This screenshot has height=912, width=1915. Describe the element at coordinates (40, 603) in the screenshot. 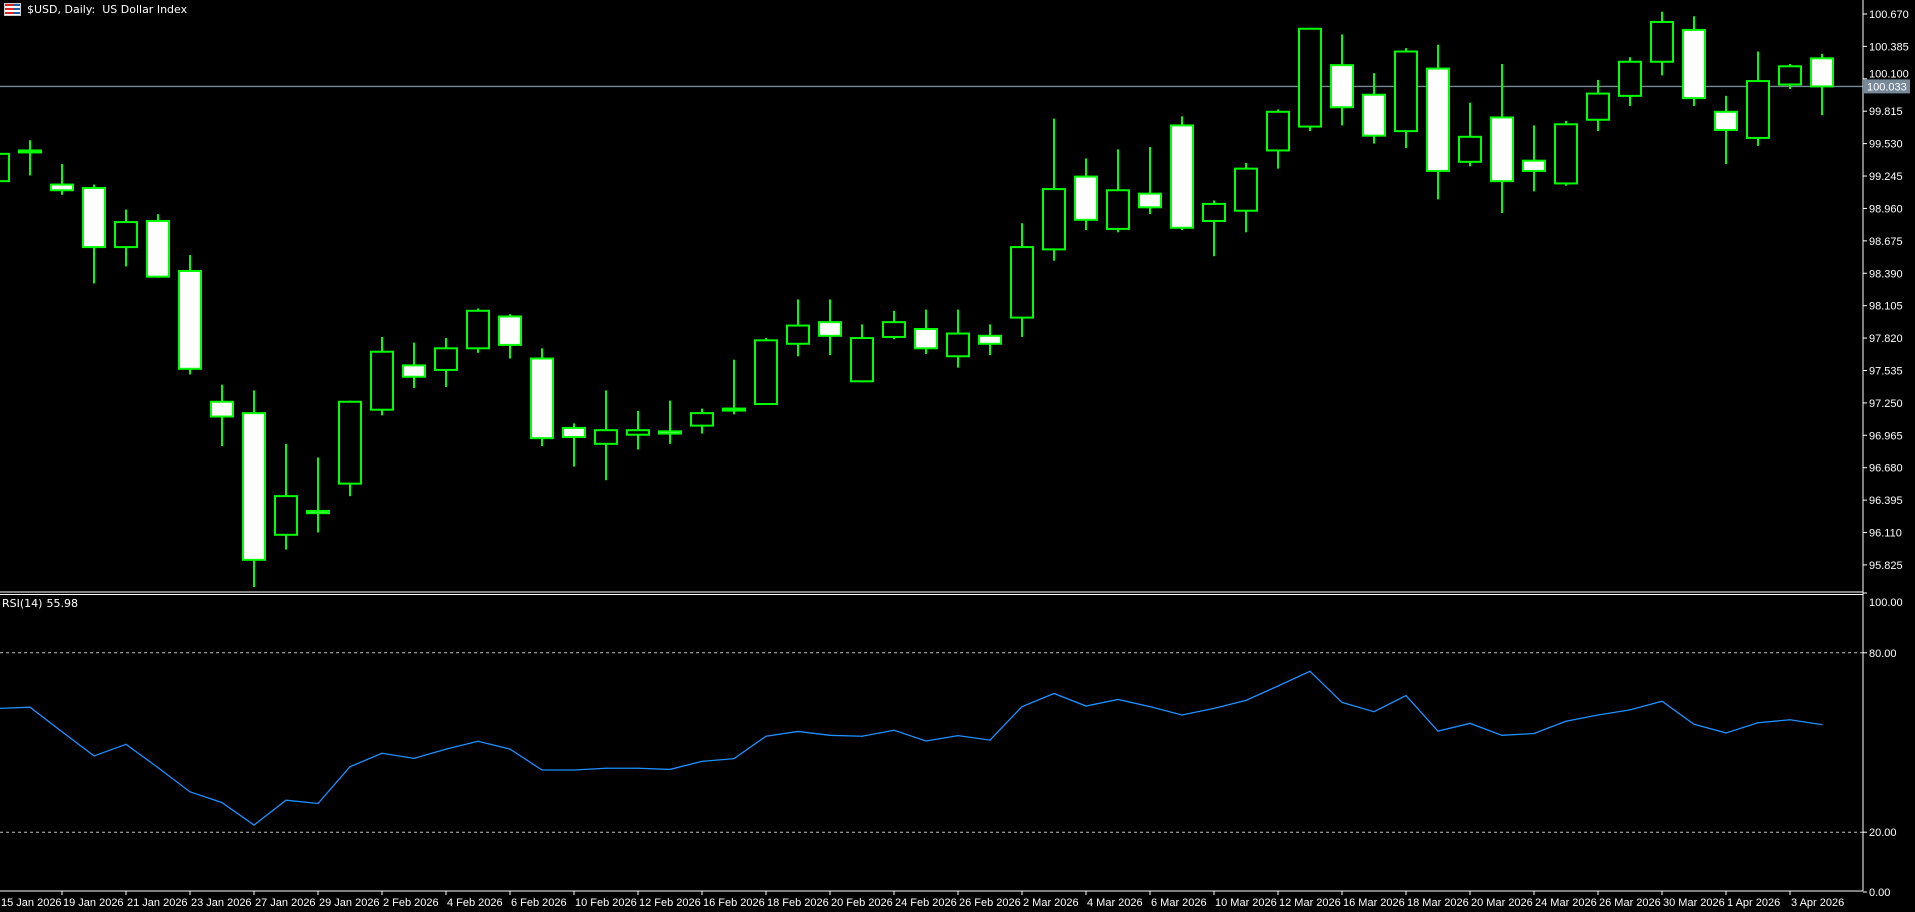

I see `rsi-label: RSI(14) 55.98` at that location.